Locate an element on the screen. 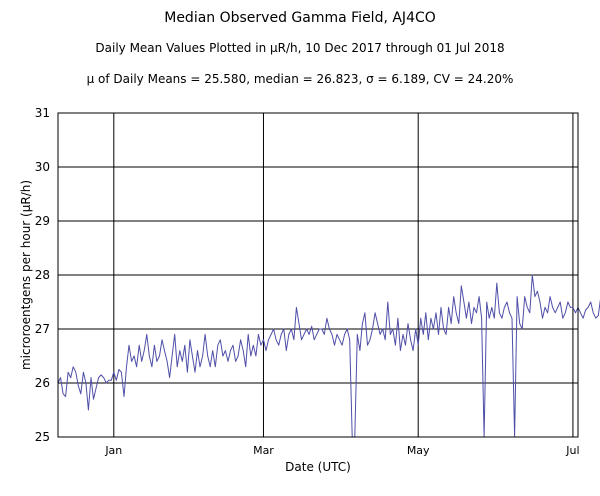 The image size is (600, 496). y-tick-label: 28 is located at coordinates (42, 275).